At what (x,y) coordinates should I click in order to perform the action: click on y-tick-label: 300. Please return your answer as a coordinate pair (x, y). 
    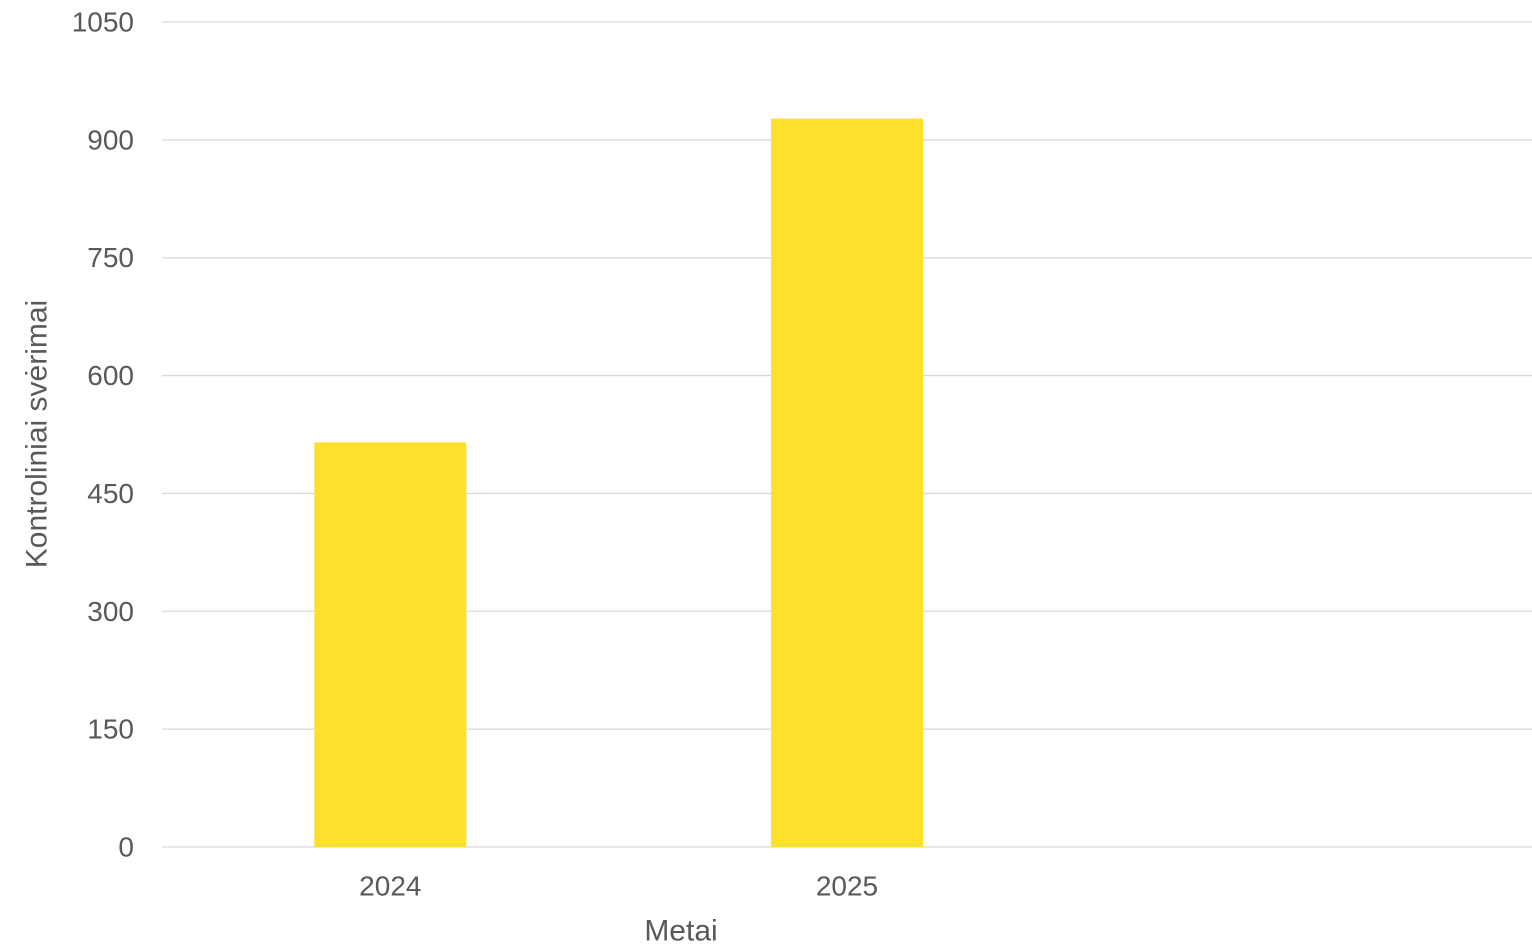
    Looking at the image, I should click on (110, 611).